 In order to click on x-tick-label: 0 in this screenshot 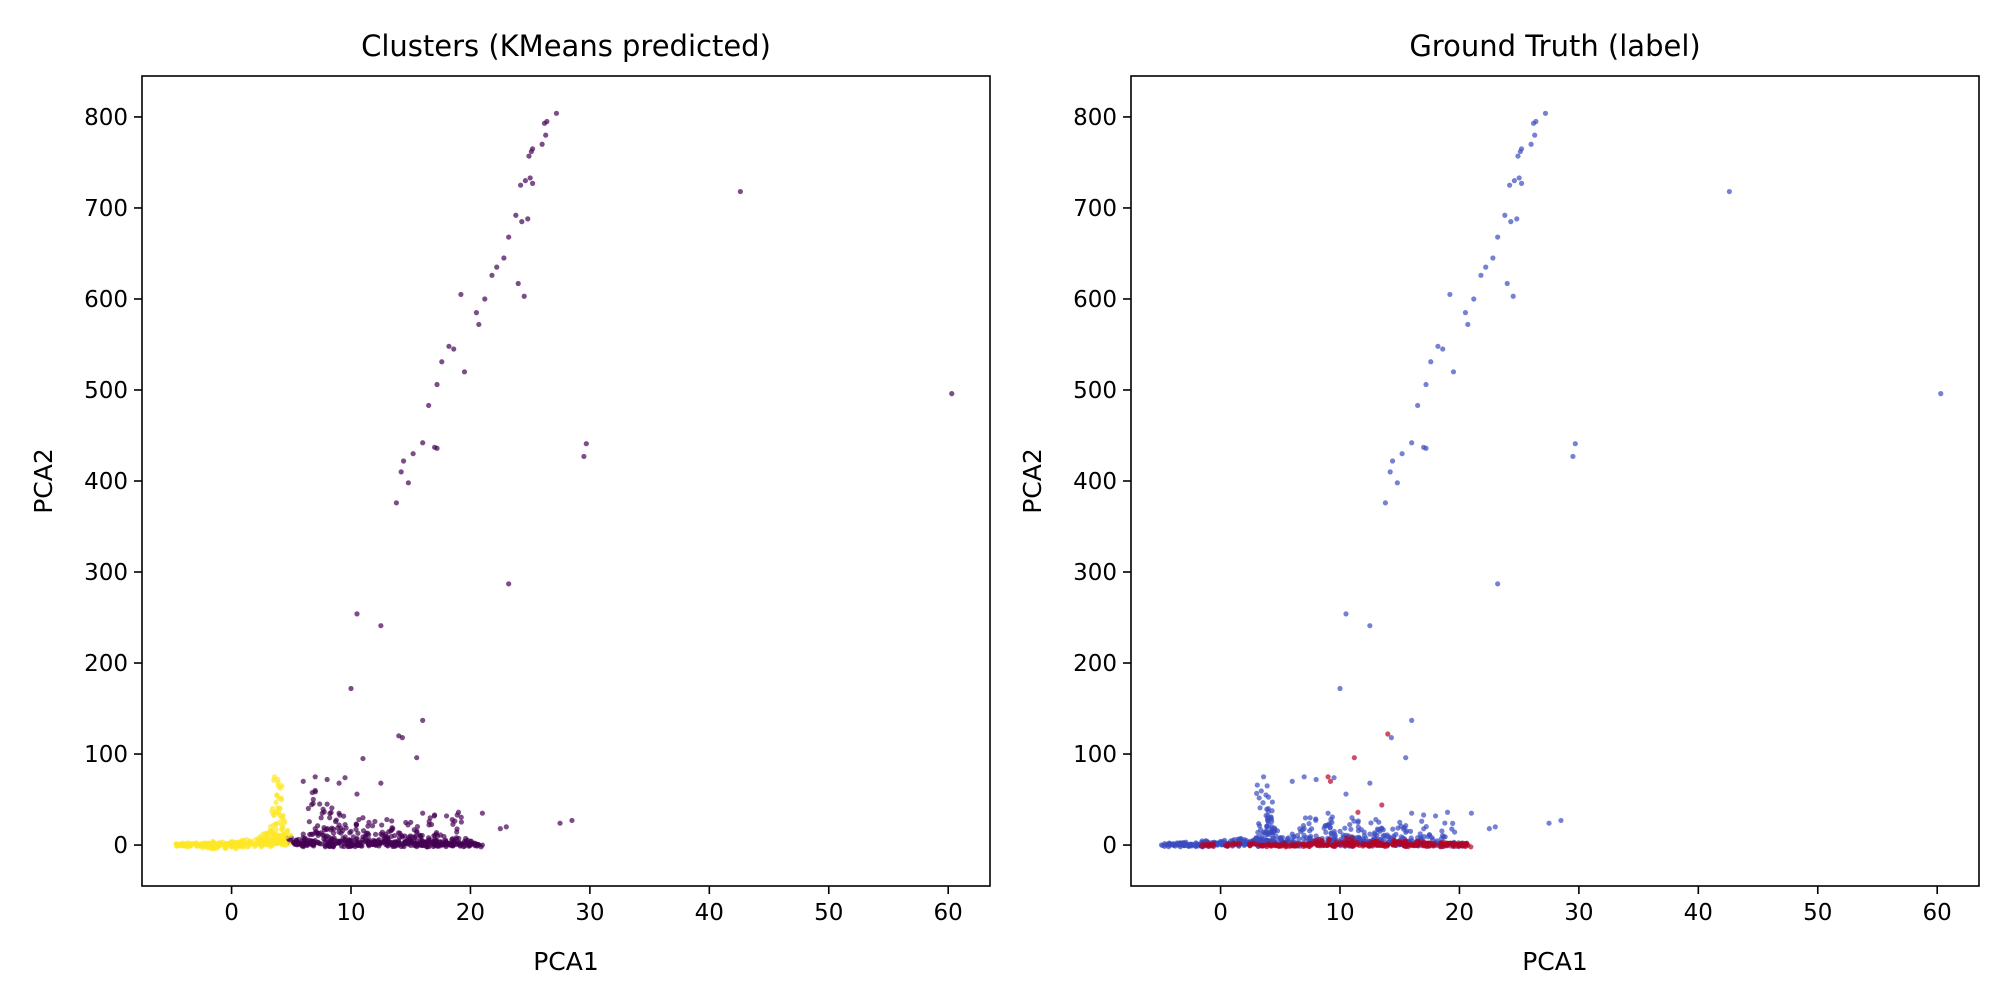, I will do `click(231, 913)`.